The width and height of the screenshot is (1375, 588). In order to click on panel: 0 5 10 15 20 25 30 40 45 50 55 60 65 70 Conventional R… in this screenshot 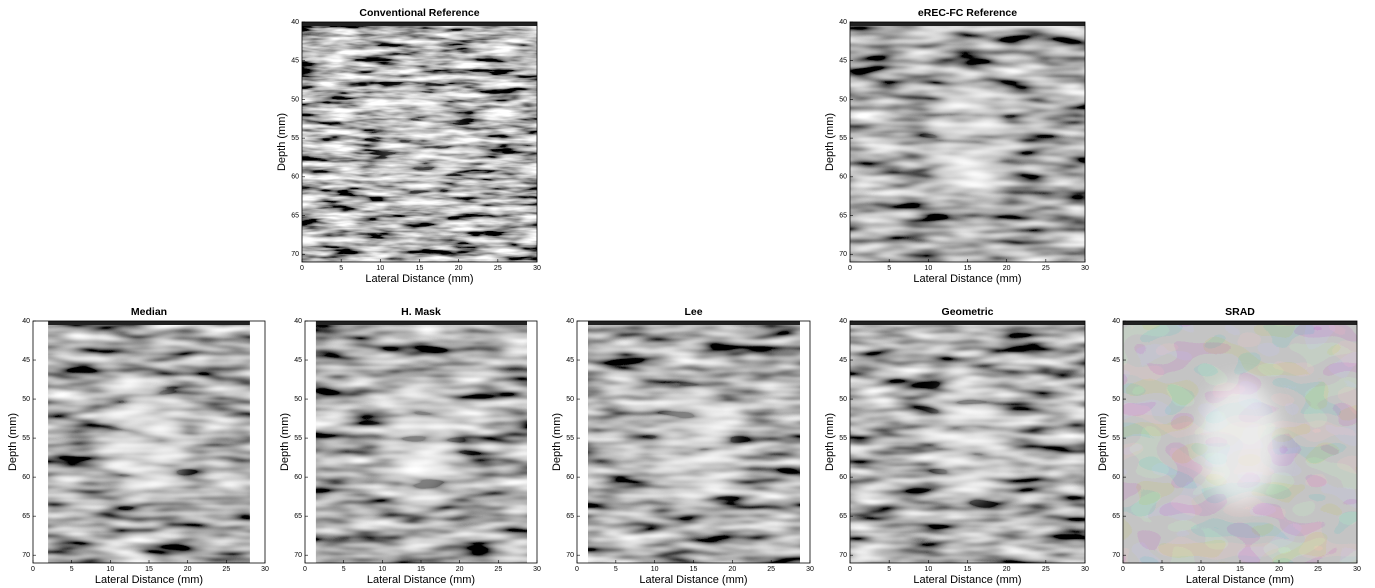, I will do `click(408, 146)`.